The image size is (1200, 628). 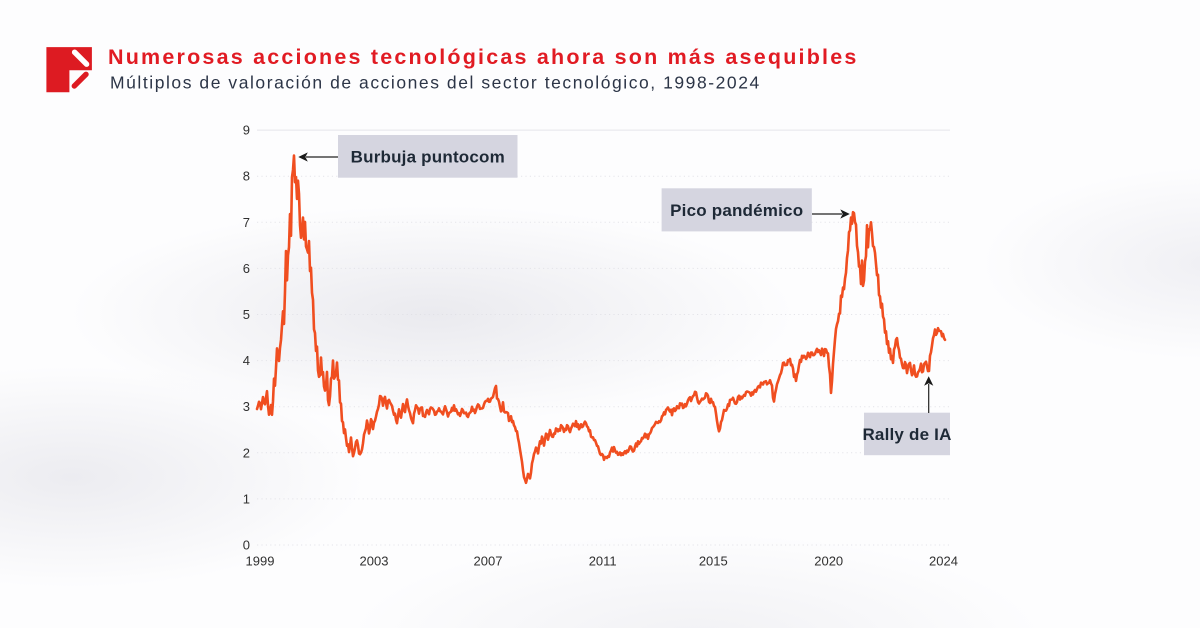 What do you see at coordinates (943, 561) in the screenshot?
I see `svg-text: 2024` at bounding box center [943, 561].